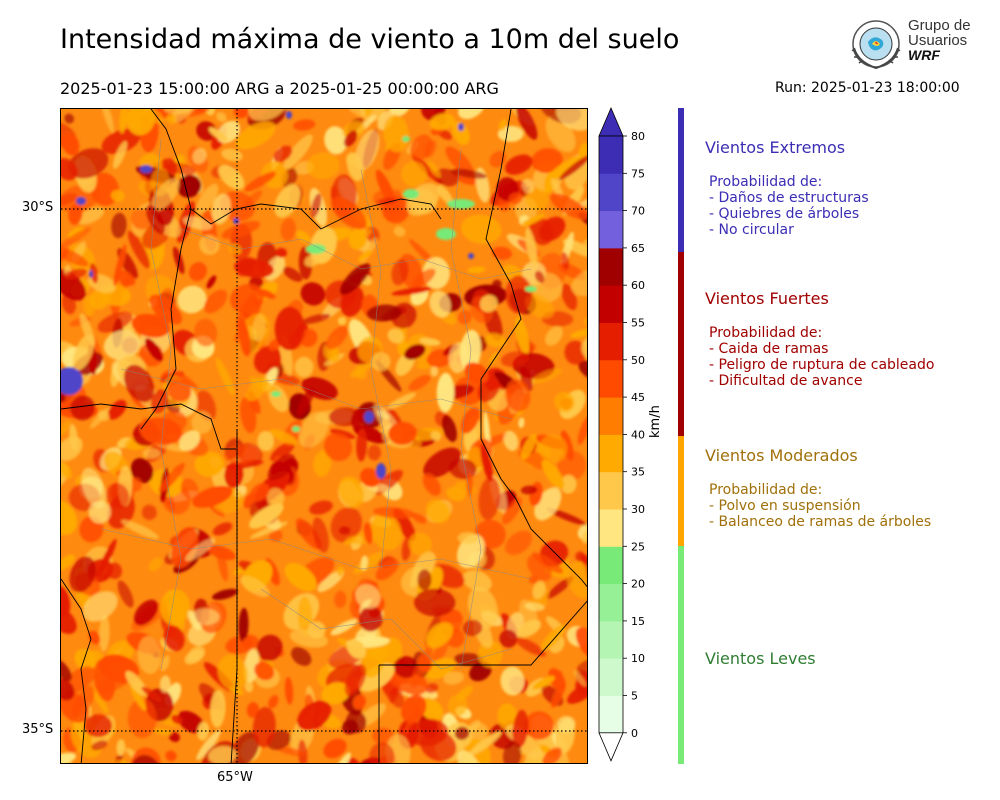 The width and height of the screenshot is (1000, 800). I want to click on category-block: Vientos Leves, so click(760, 658).